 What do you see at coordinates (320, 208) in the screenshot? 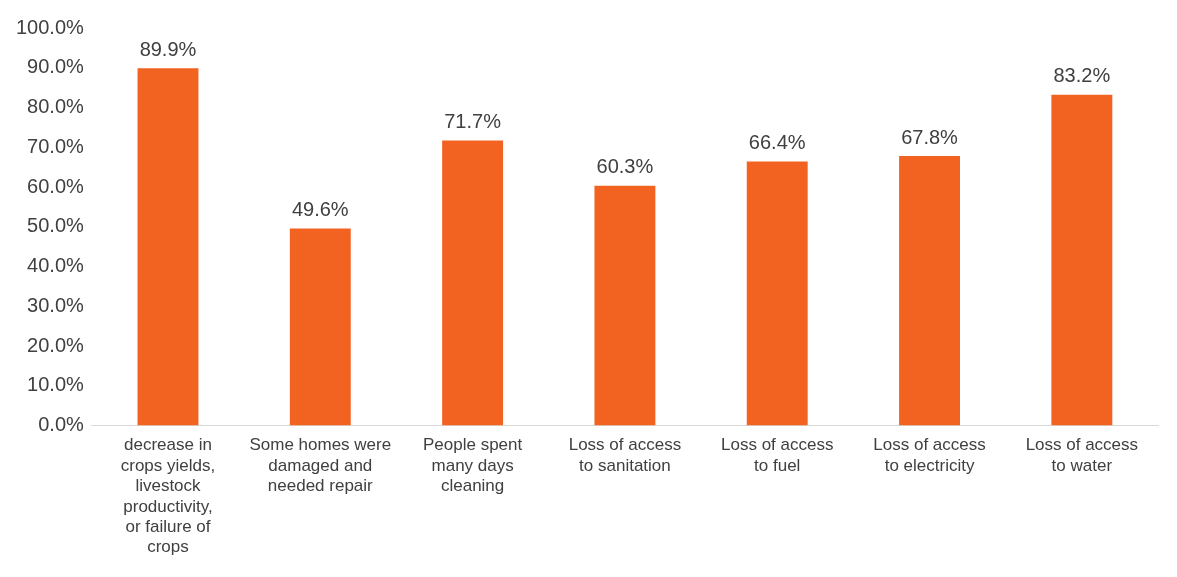
I see `data-label: 49.6%` at bounding box center [320, 208].